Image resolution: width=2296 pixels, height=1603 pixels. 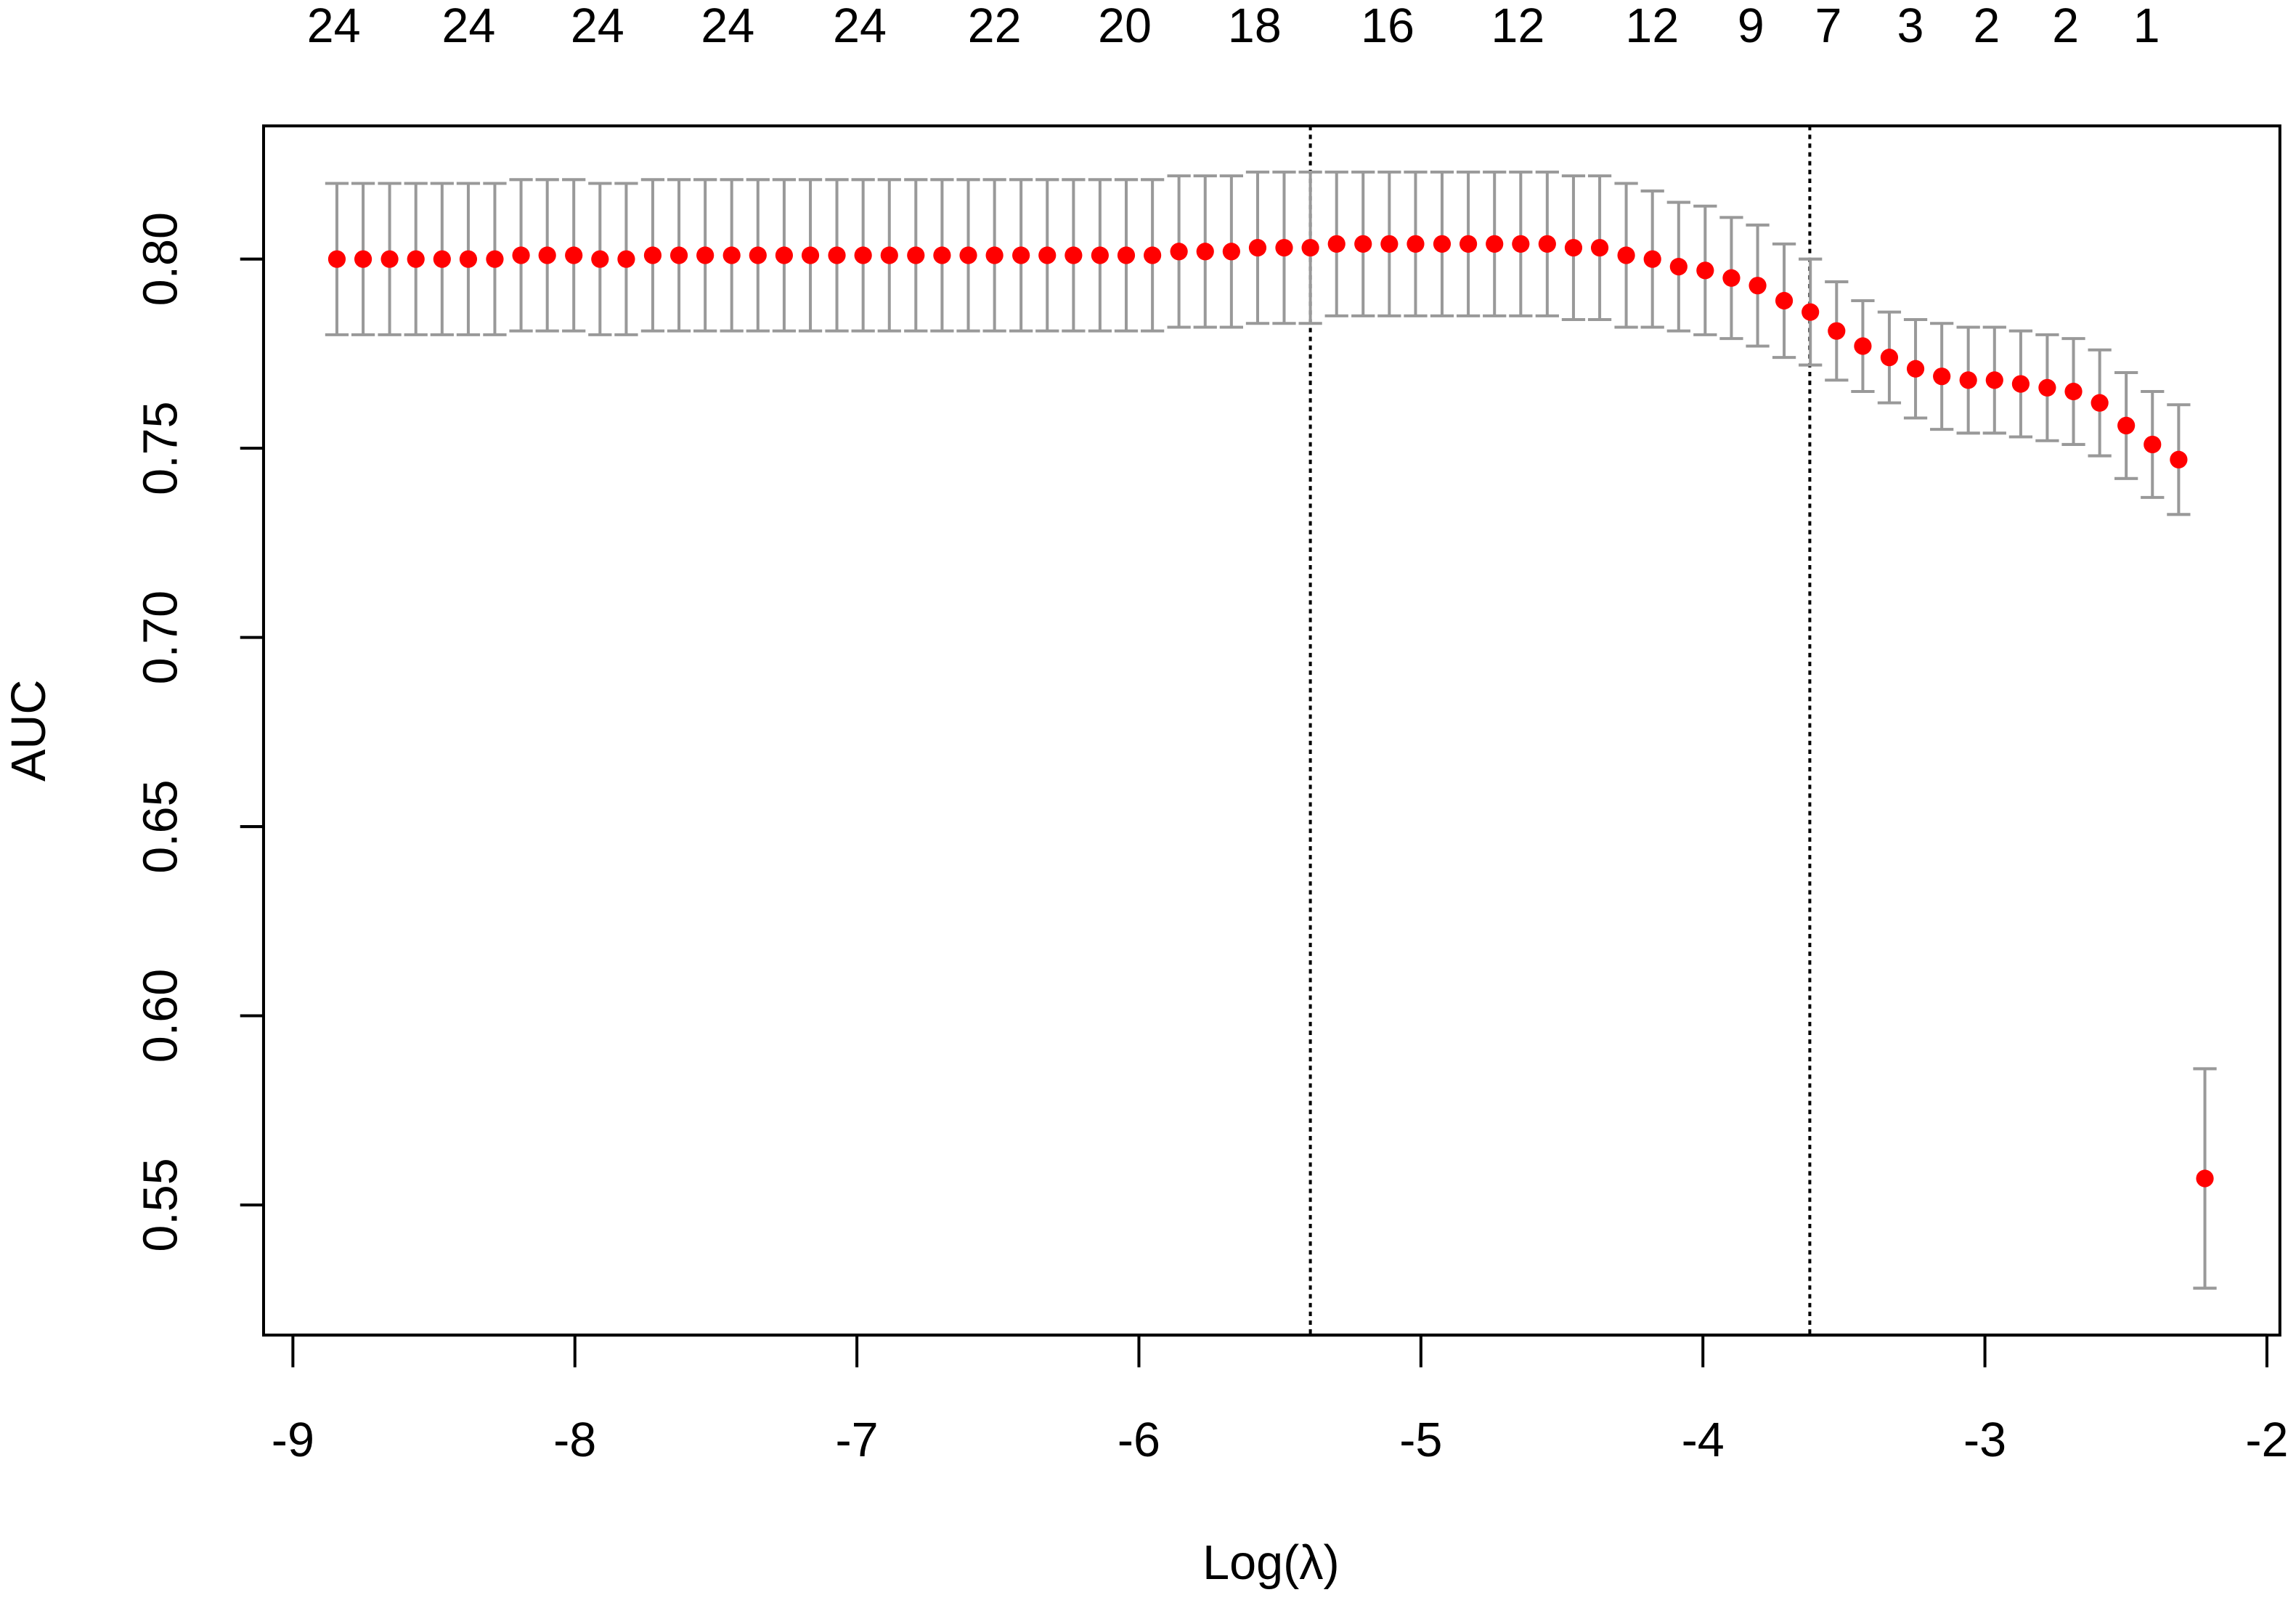 What do you see at coordinates (160, 1016) in the screenshot?
I see `y-tick-label: 0.60` at bounding box center [160, 1016].